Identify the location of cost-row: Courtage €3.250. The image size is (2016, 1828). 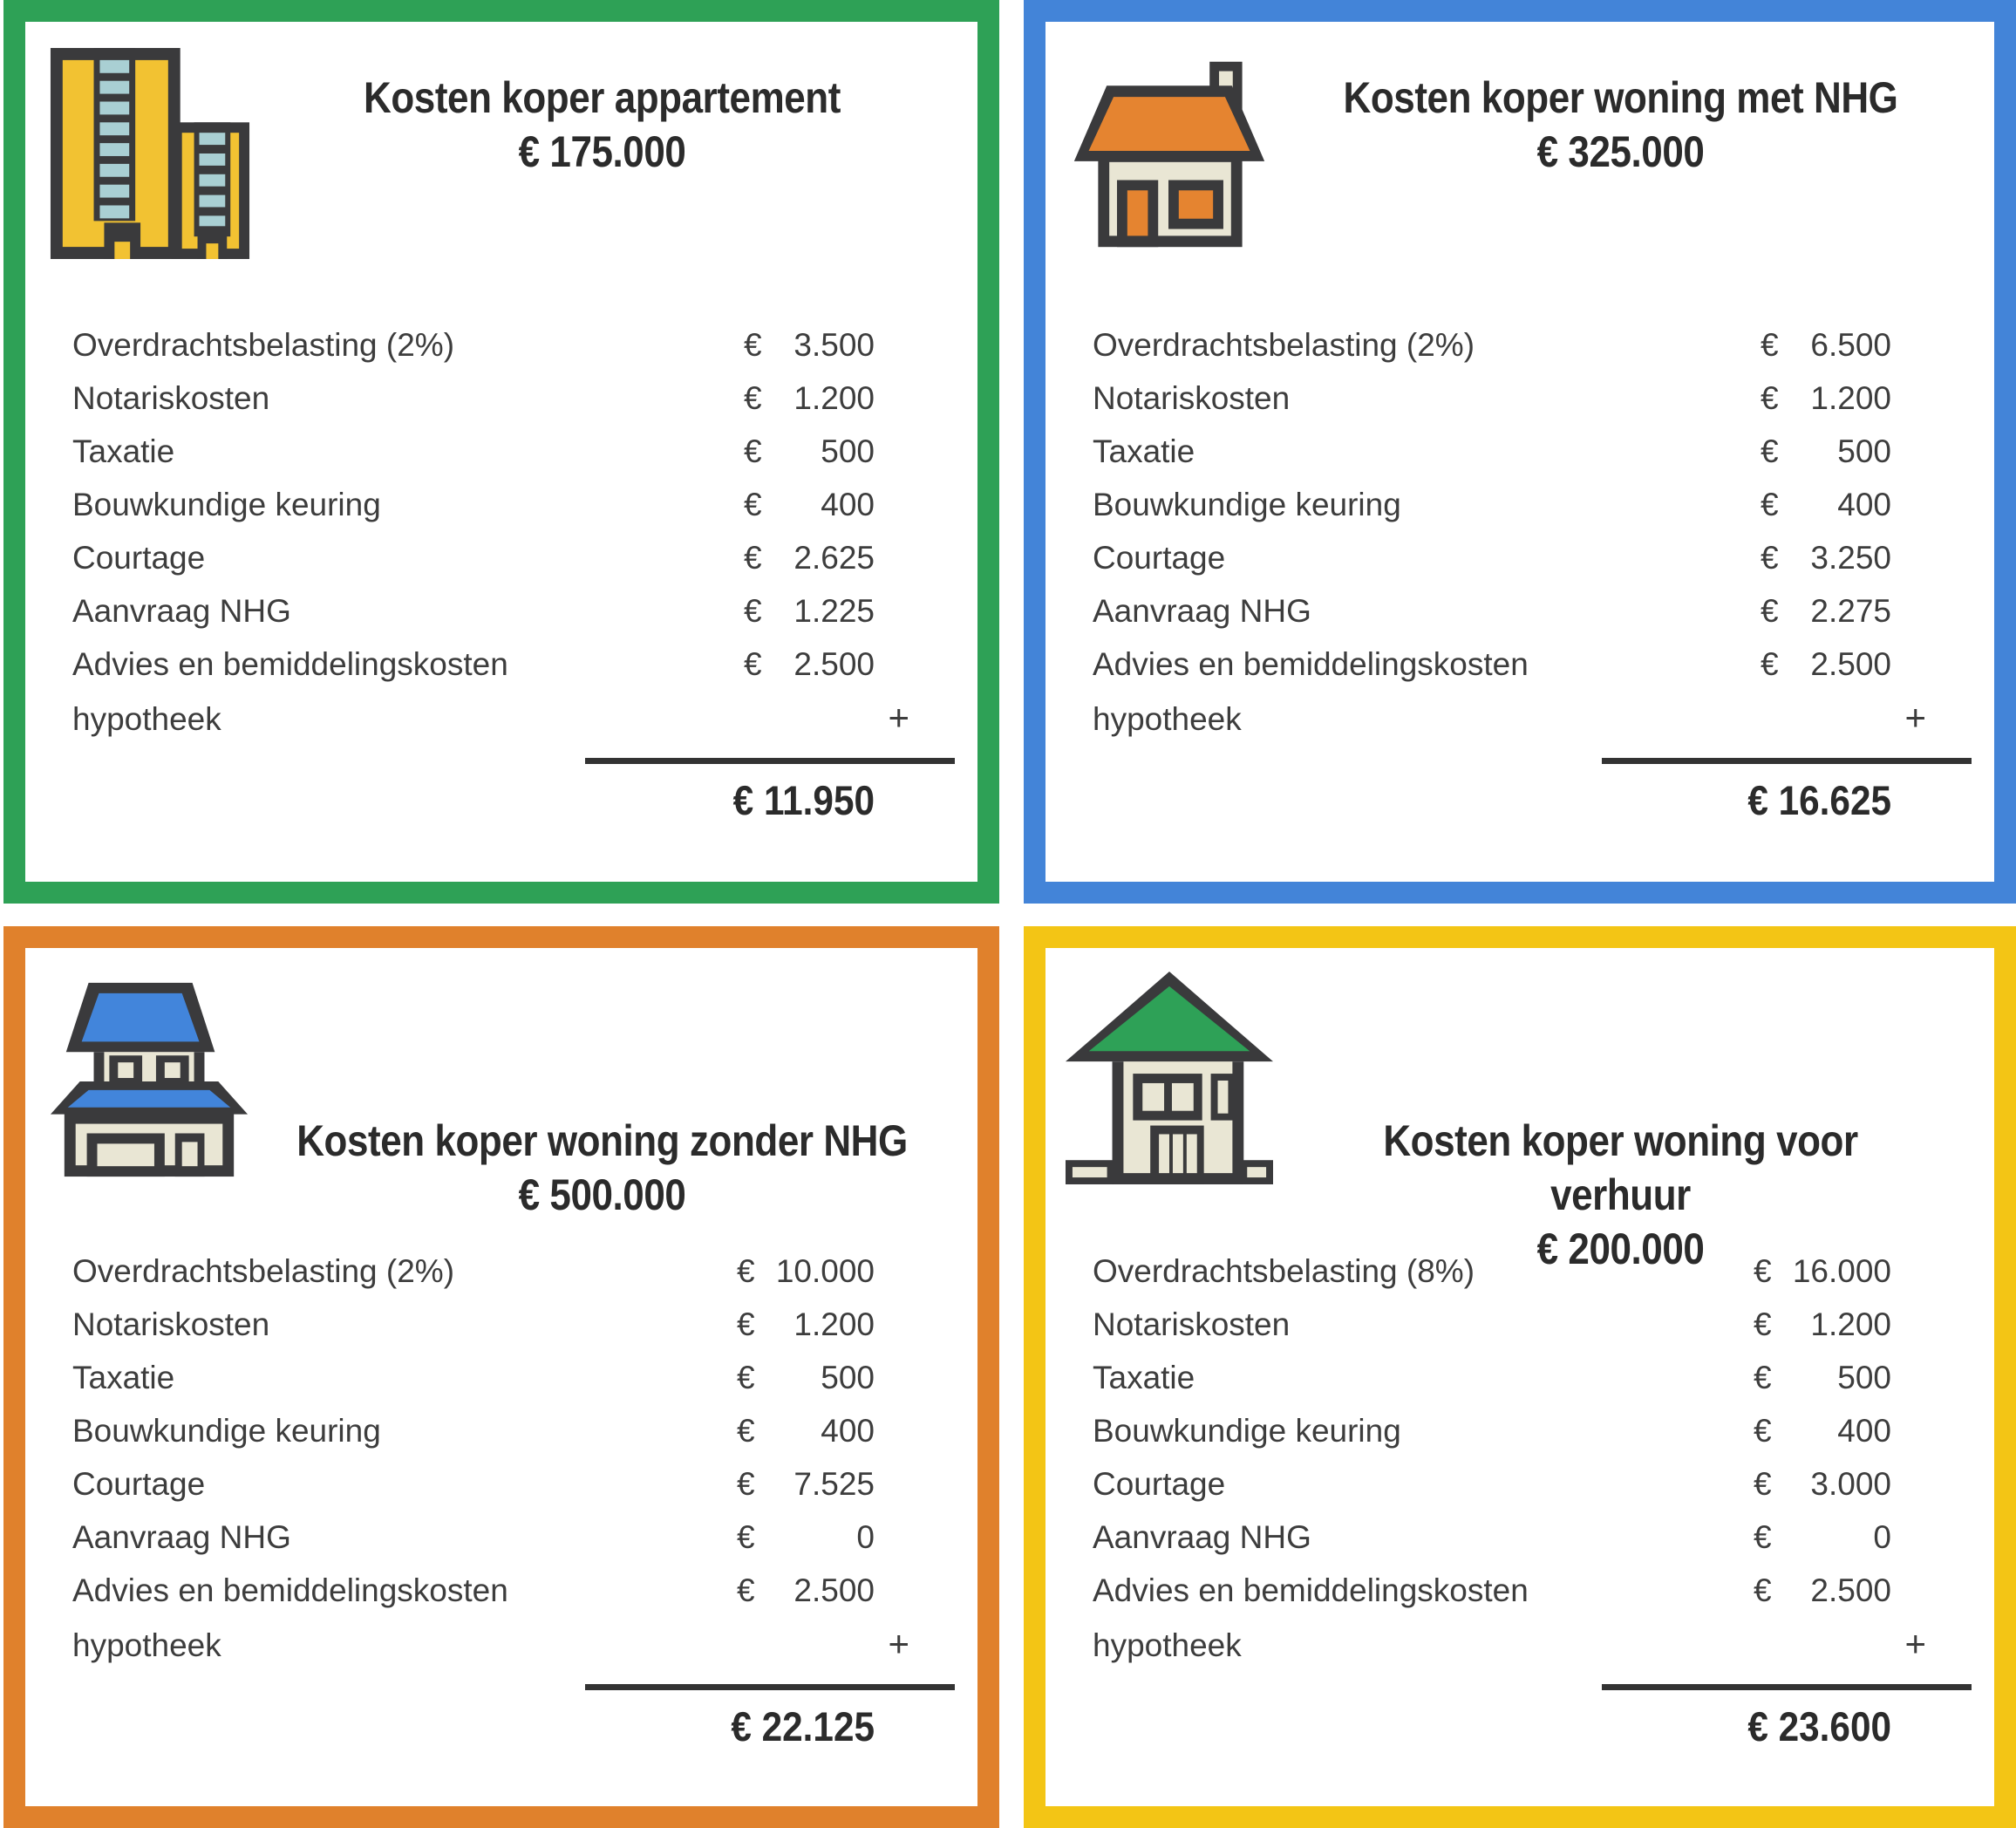
(1492, 557).